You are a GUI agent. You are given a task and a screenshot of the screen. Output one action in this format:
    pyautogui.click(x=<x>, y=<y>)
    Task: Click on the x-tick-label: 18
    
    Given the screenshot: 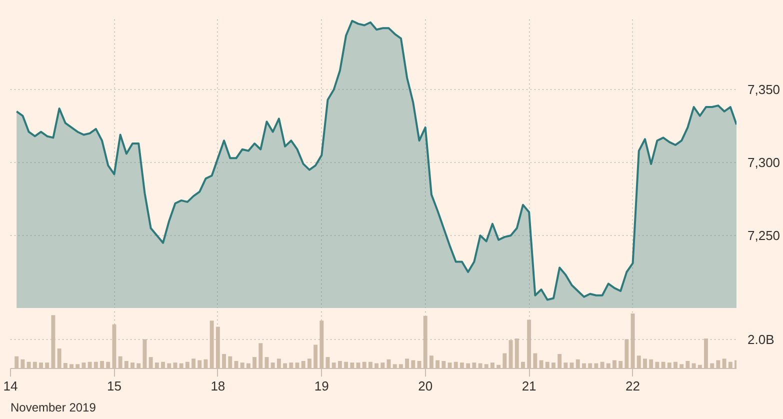 What is the action you would take?
    pyautogui.click(x=218, y=386)
    